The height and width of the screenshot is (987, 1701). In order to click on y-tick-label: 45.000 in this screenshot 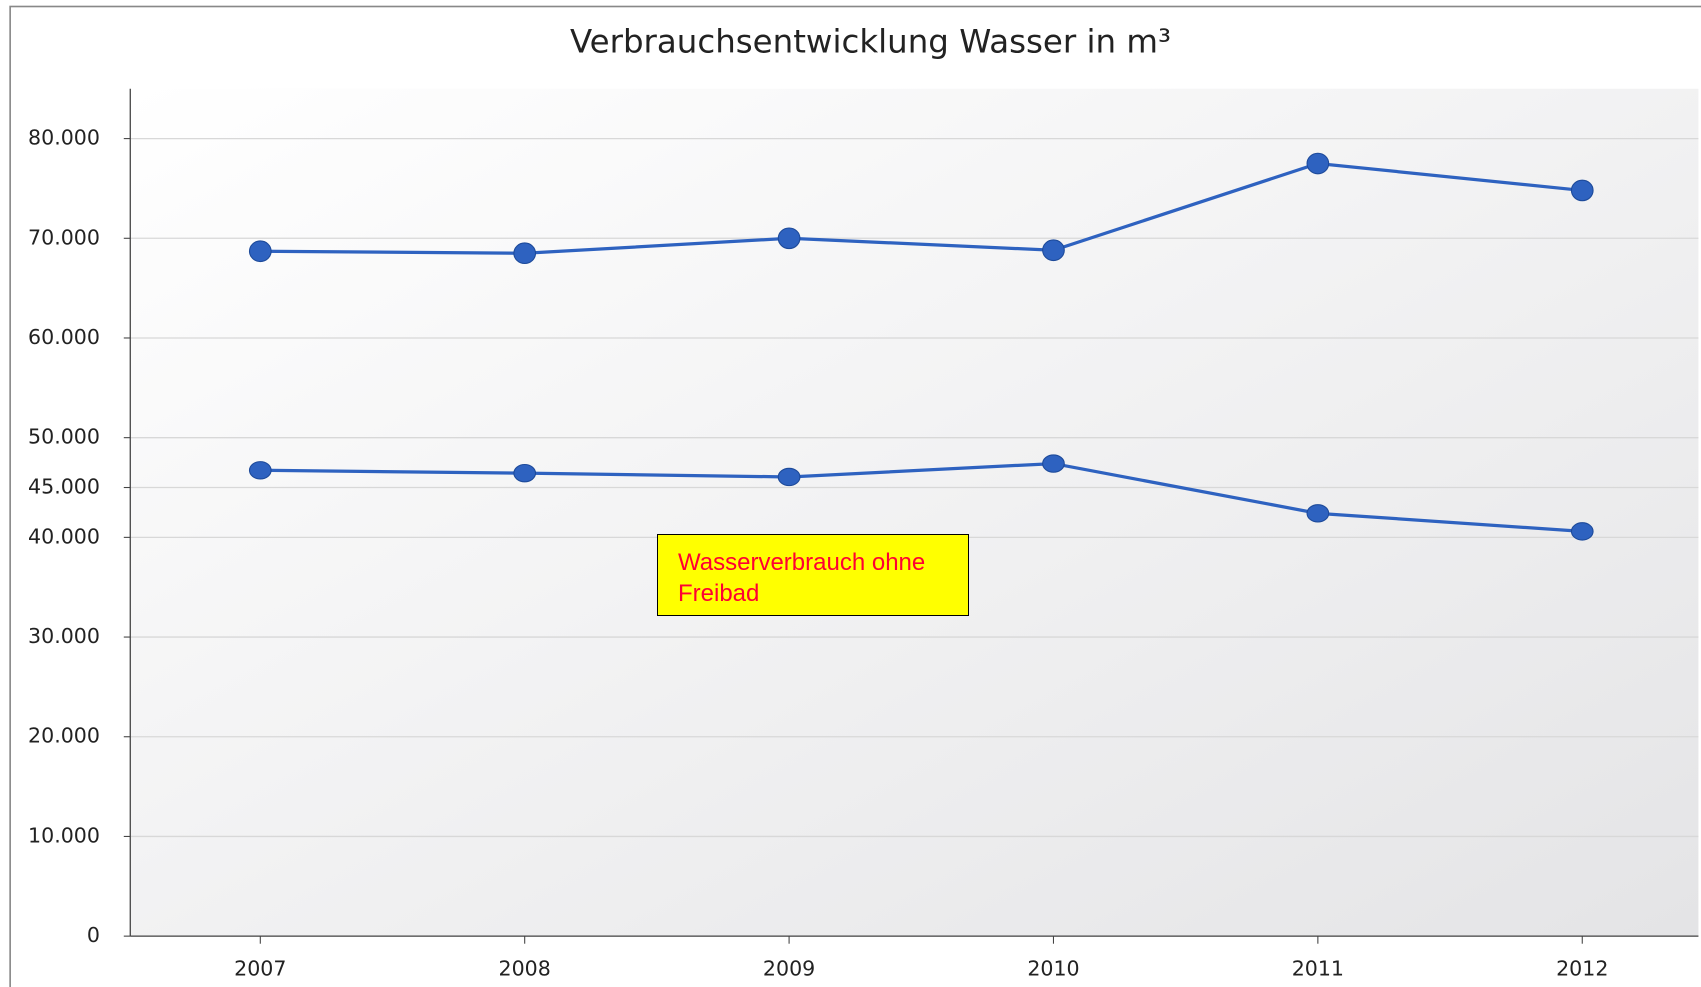, I will do `click(64, 487)`.